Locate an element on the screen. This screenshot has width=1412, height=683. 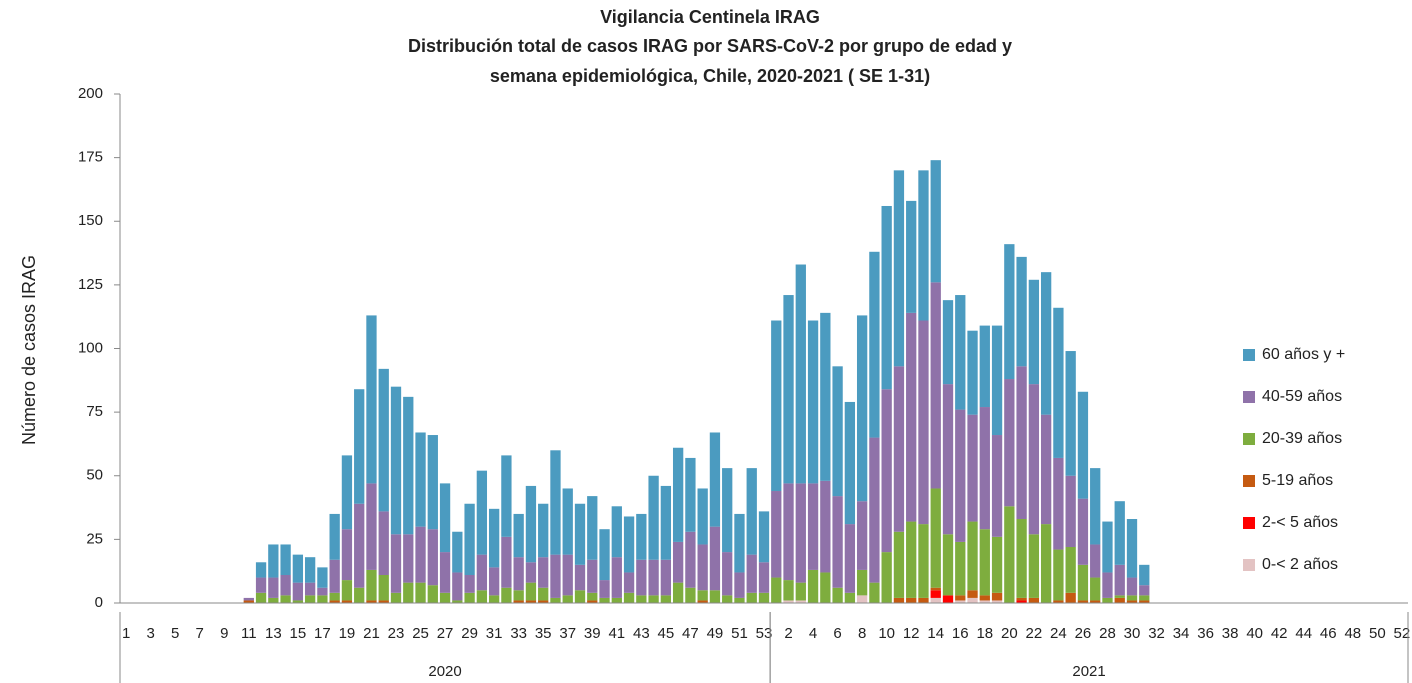
legend-label: 40-59 años is located at coordinates (1302, 396).